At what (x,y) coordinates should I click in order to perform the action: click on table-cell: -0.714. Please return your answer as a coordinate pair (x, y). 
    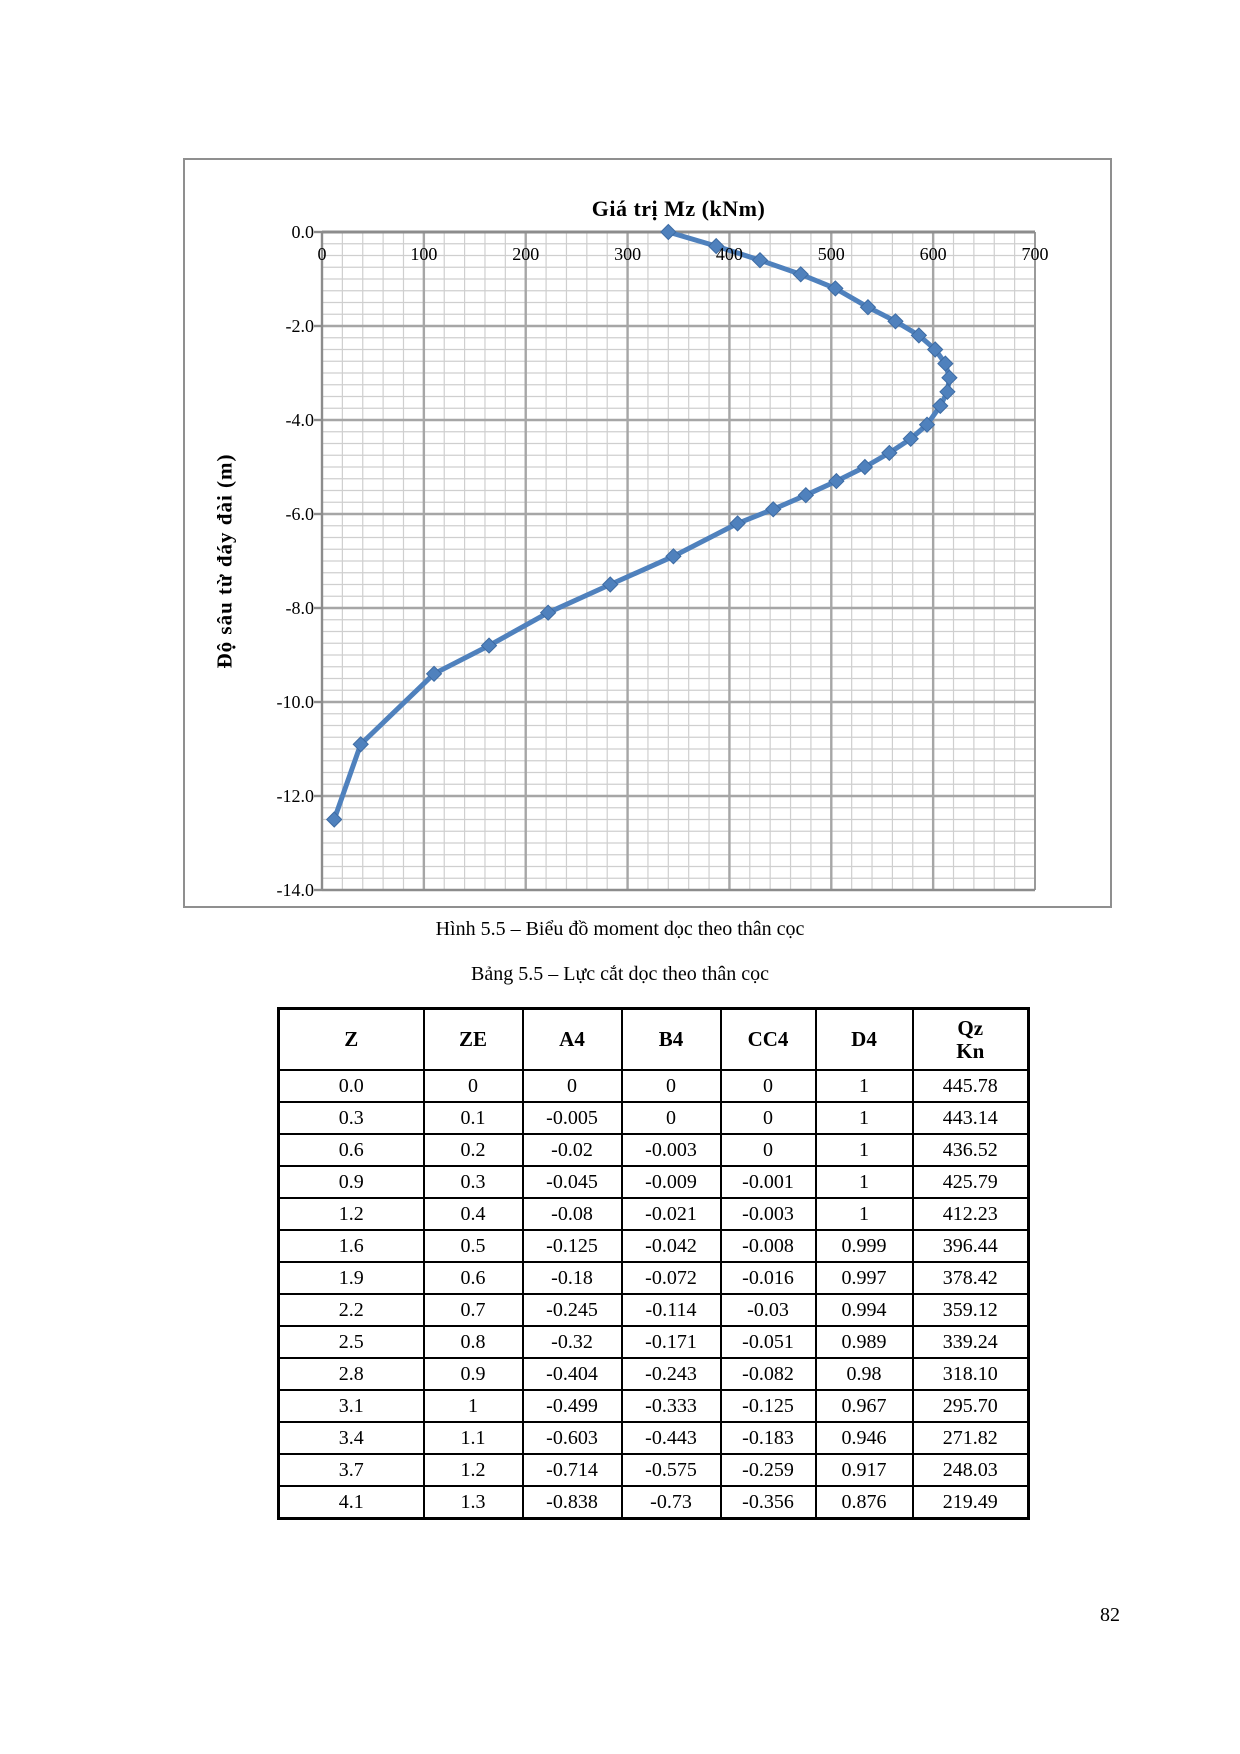
    Looking at the image, I should click on (572, 1470).